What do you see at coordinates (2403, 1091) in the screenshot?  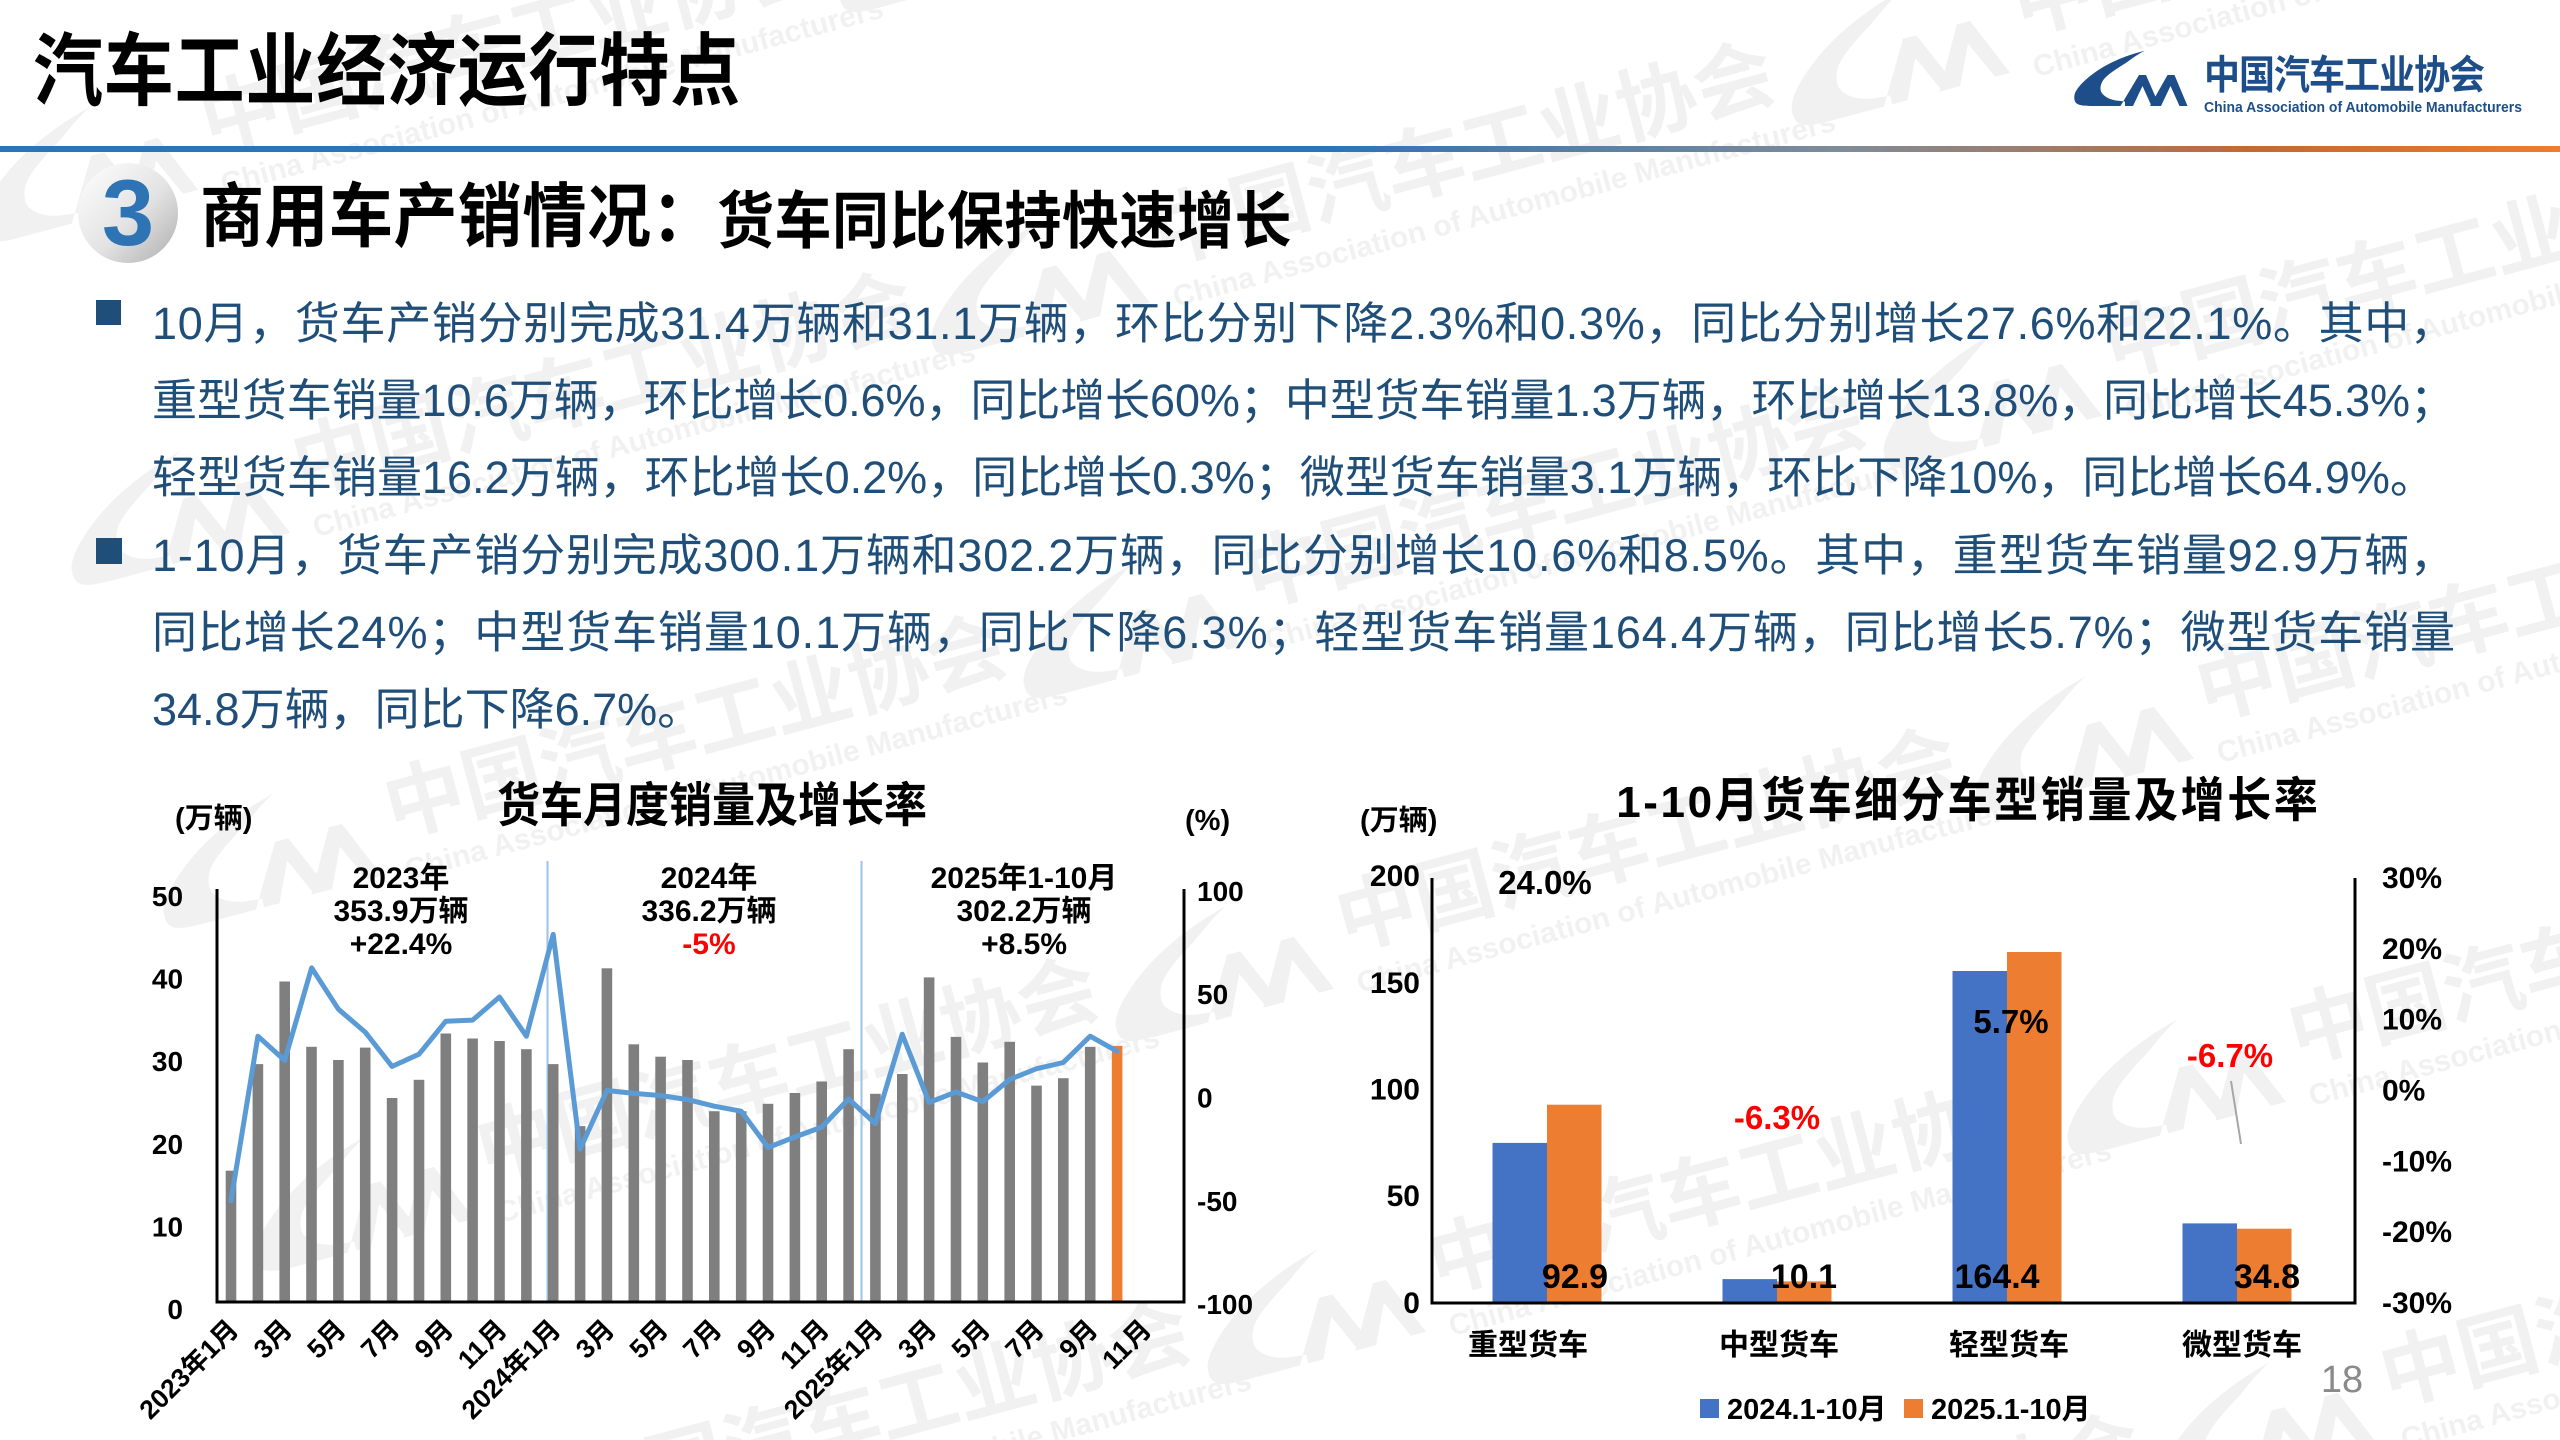 I see `svg-text: 0%` at bounding box center [2403, 1091].